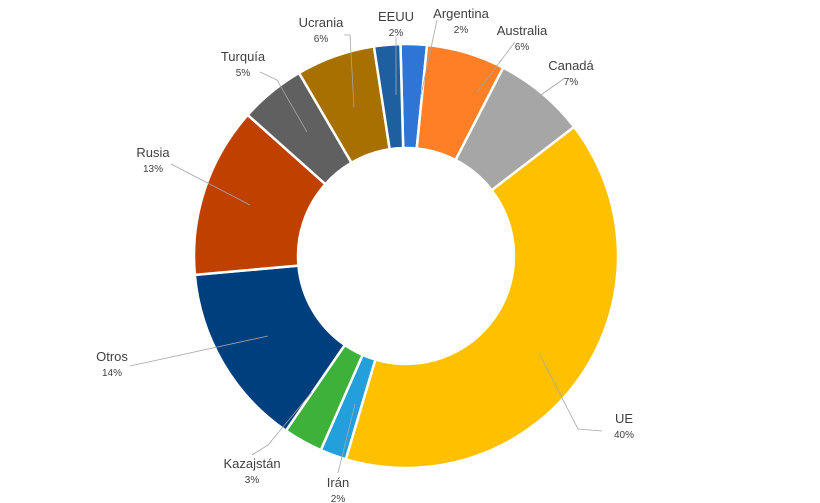 The image size is (820, 503). Describe the element at coordinates (571, 393) in the screenshot. I see `leader-line-ue` at that location.